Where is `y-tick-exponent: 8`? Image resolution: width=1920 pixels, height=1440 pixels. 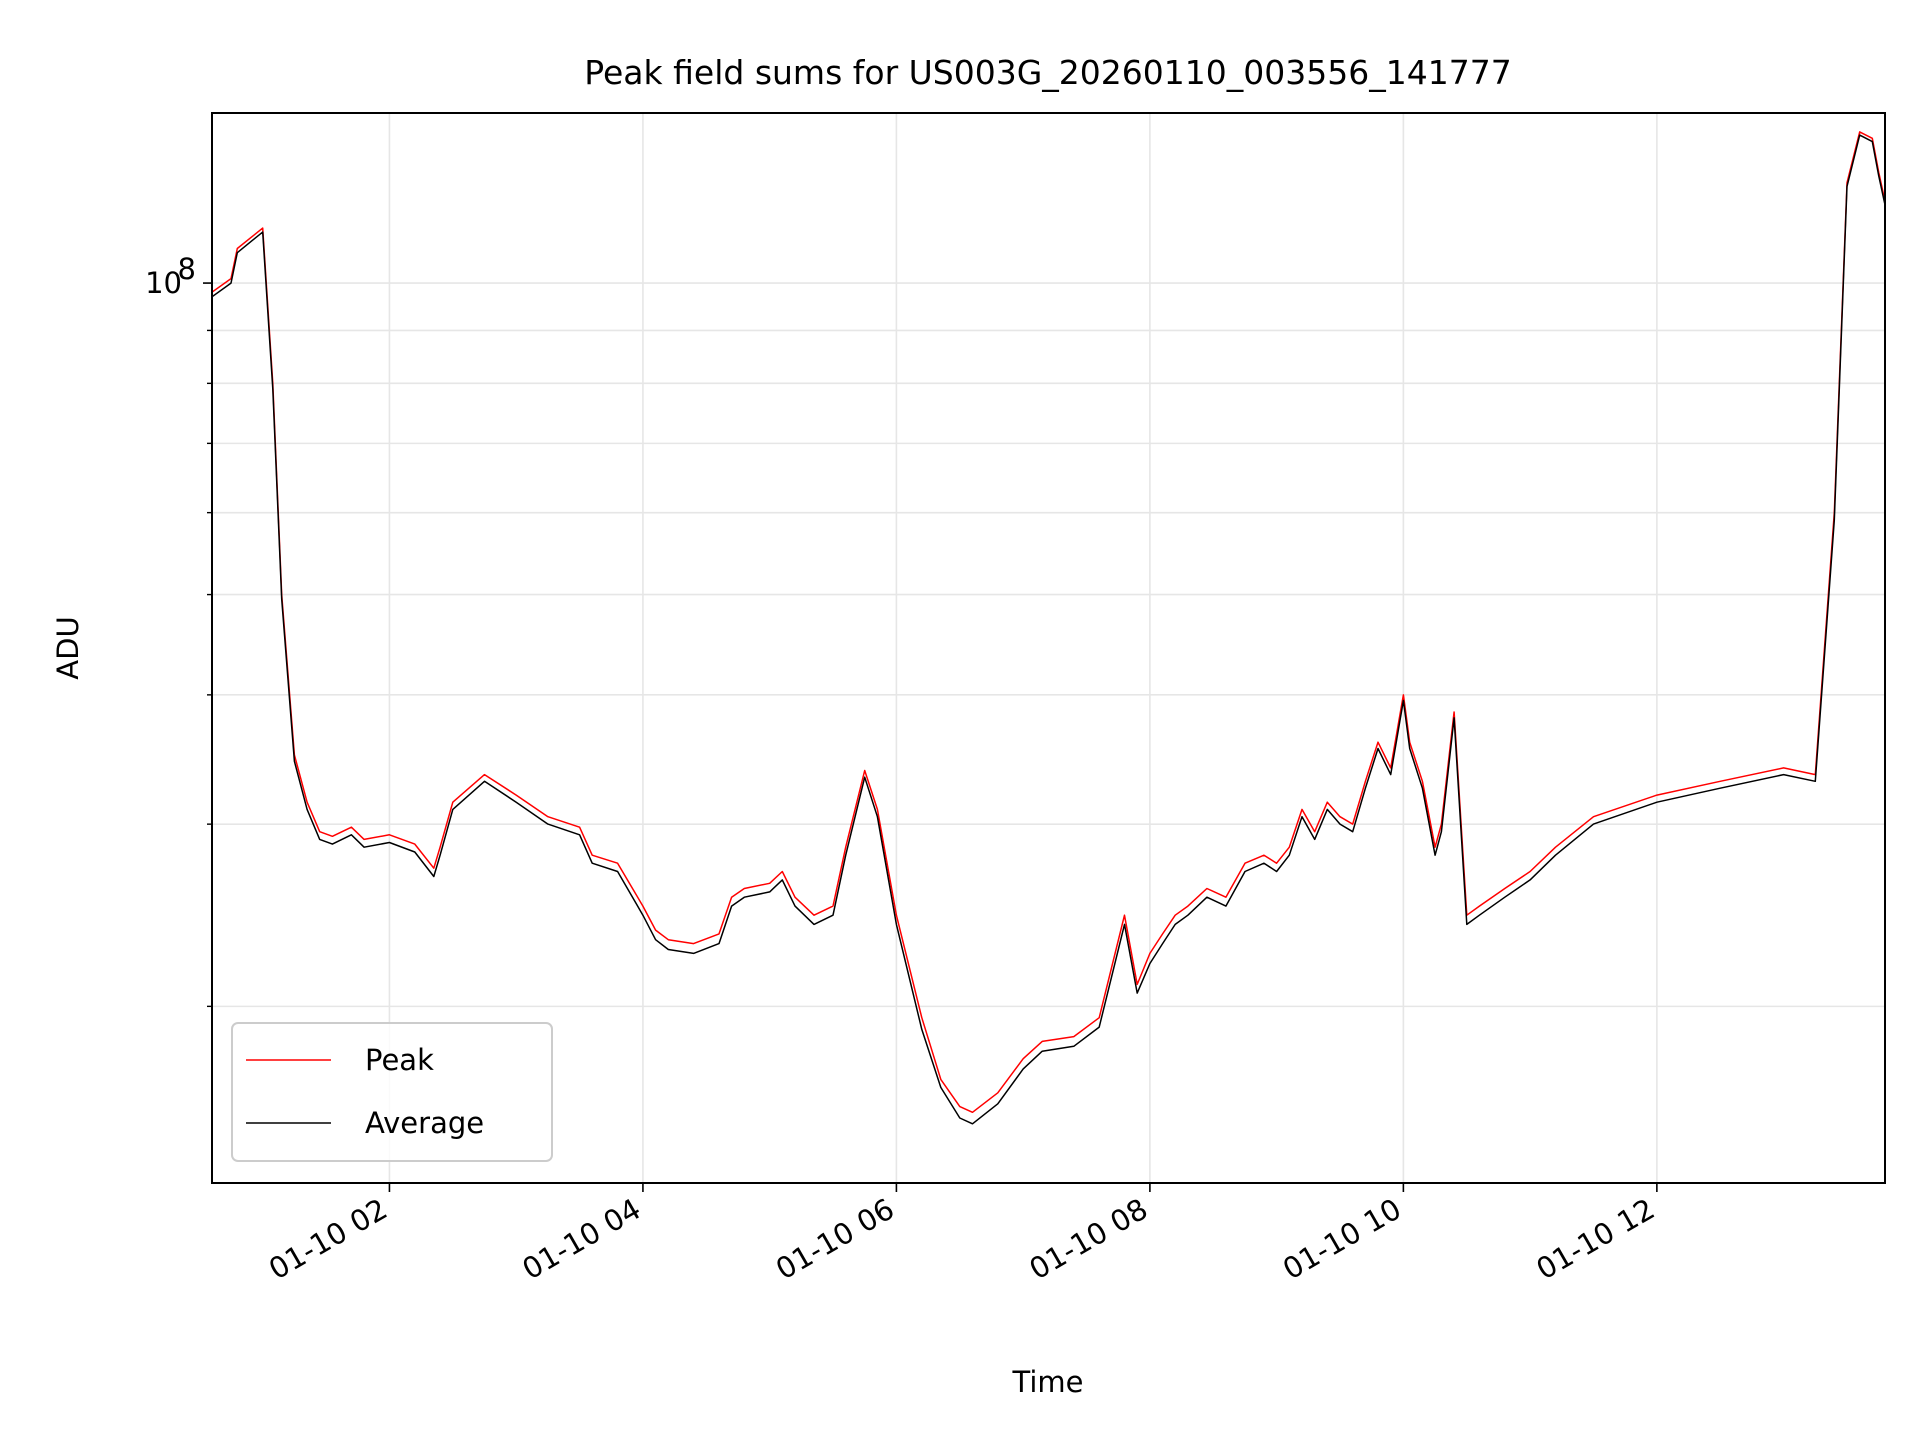 y-tick-exponent: 8 is located at coordinates (187, 269).